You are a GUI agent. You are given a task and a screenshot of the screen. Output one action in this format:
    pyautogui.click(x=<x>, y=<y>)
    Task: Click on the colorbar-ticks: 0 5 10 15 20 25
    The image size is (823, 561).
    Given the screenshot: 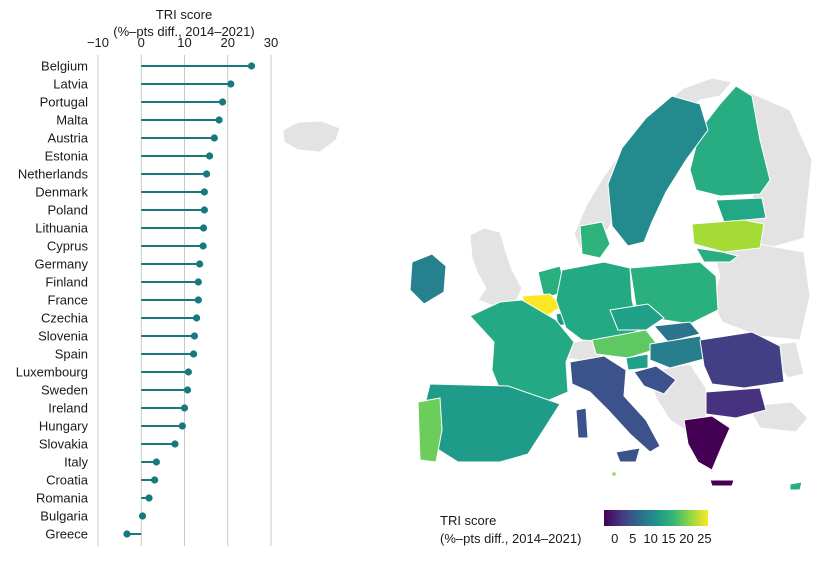 What is the action you would take?
    pyautogui.click(x=661, y=538)
    